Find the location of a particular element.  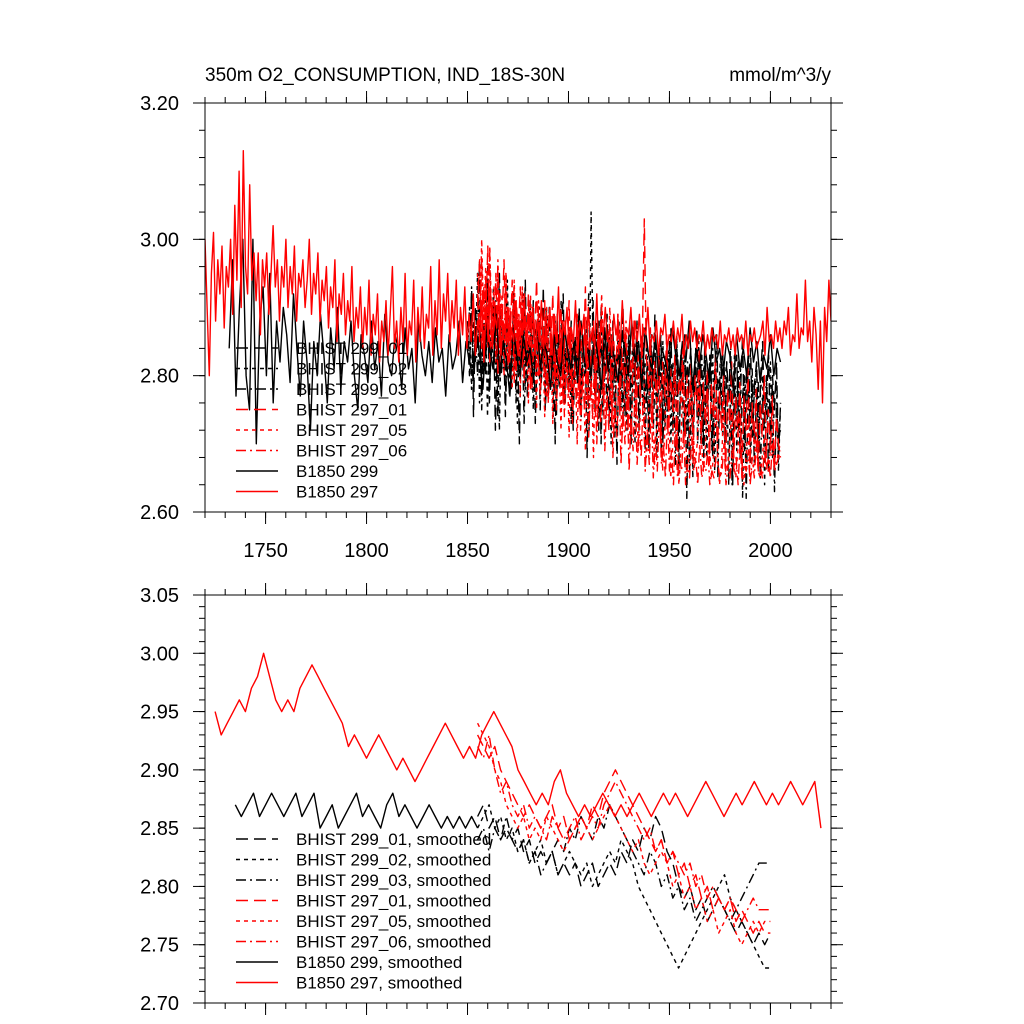

legend-label: BHIST 299_03, smoothed is located at coordinates (393, 880).